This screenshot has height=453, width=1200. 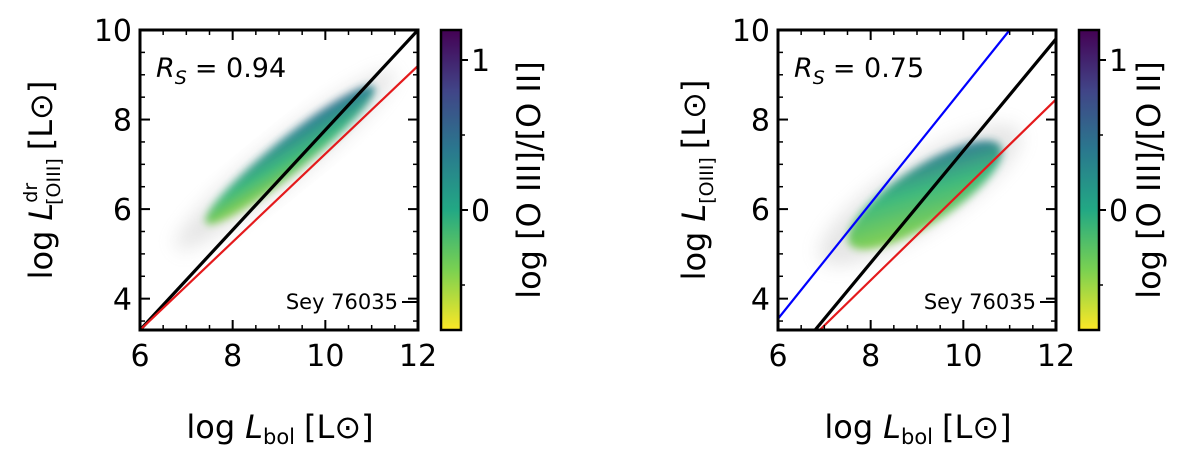 I want to click on right-sample-label: Sey 76035, so click(x=980, y=302).